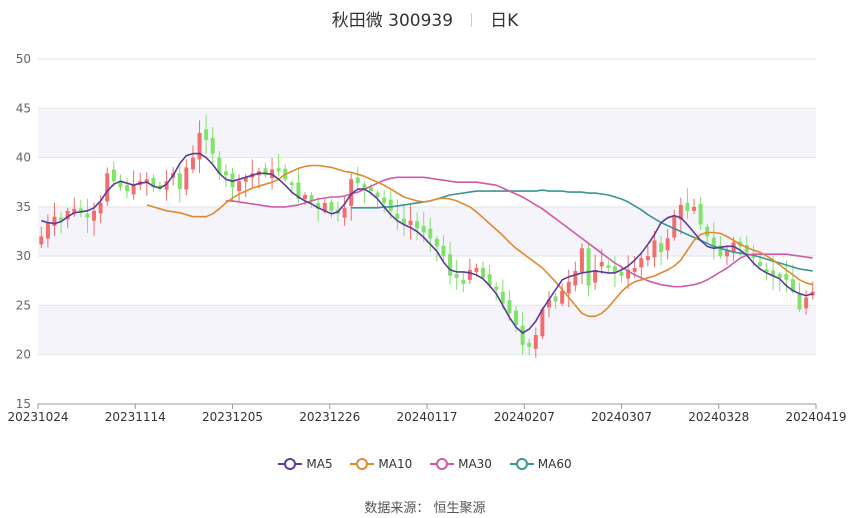  Describe the element at coordinates (621, 417) in the screenshot. I see `x-tick-label: 20240307` at that location.